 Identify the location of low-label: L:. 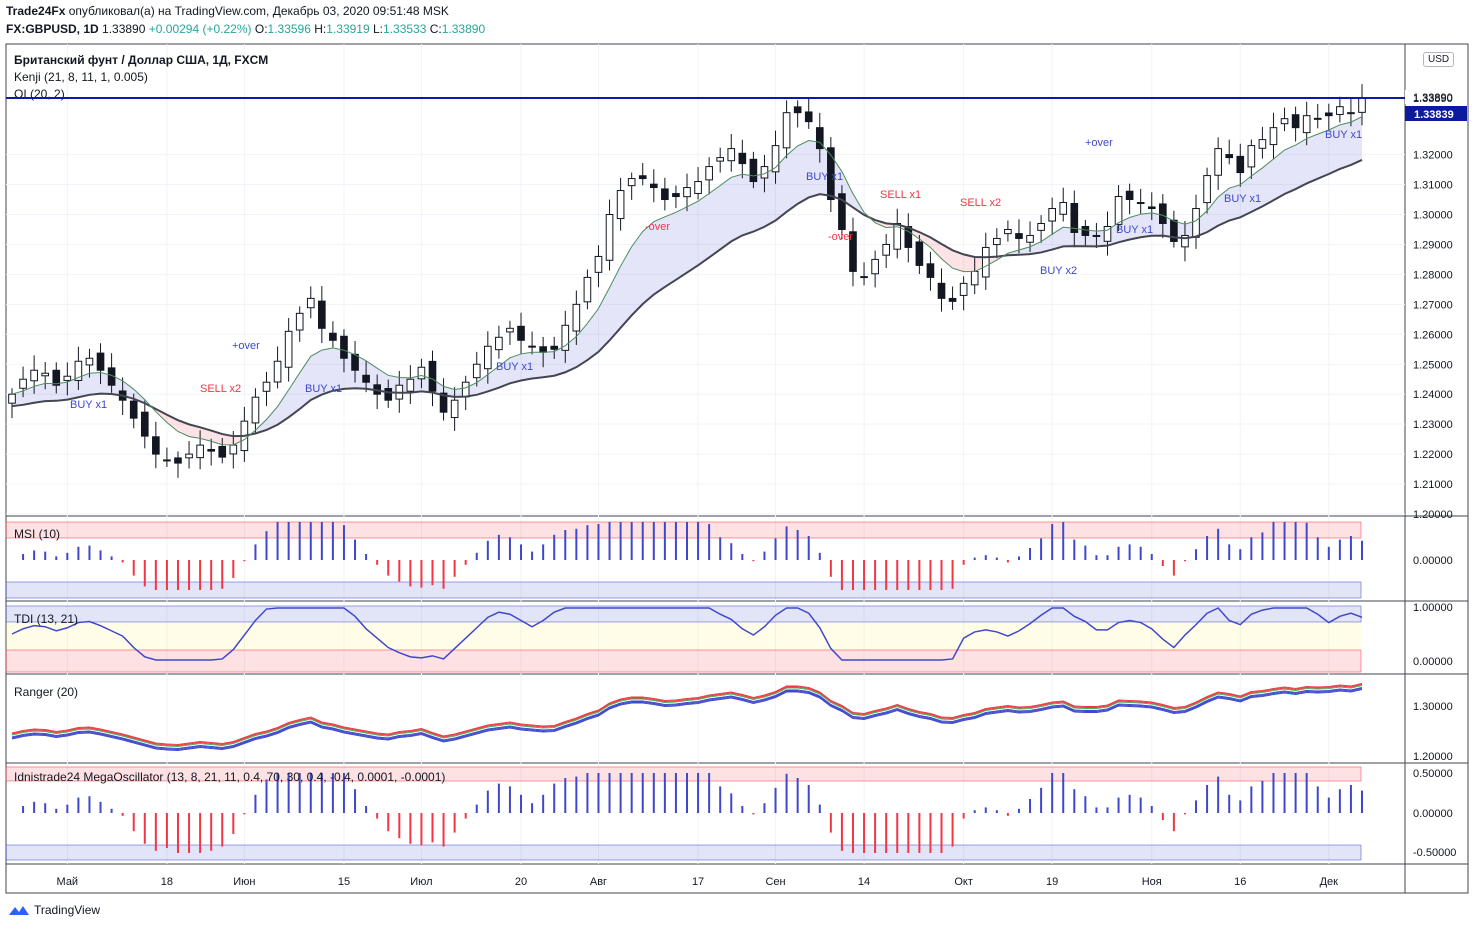
(378, 29).